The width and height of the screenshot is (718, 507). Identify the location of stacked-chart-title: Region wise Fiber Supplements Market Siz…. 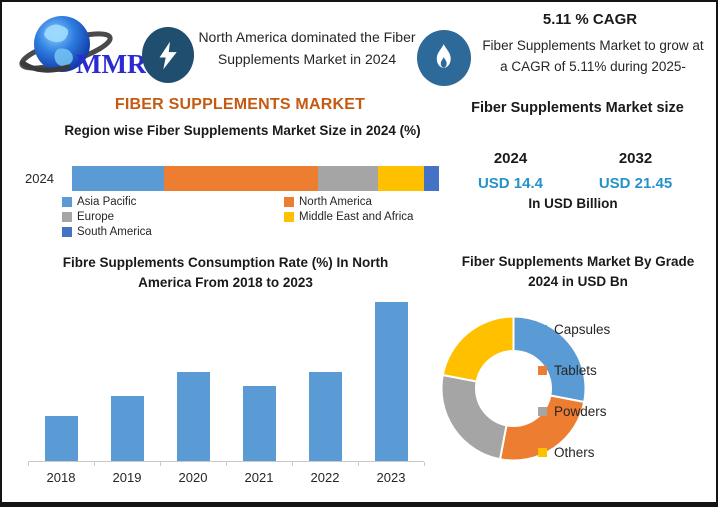
(242, 130).